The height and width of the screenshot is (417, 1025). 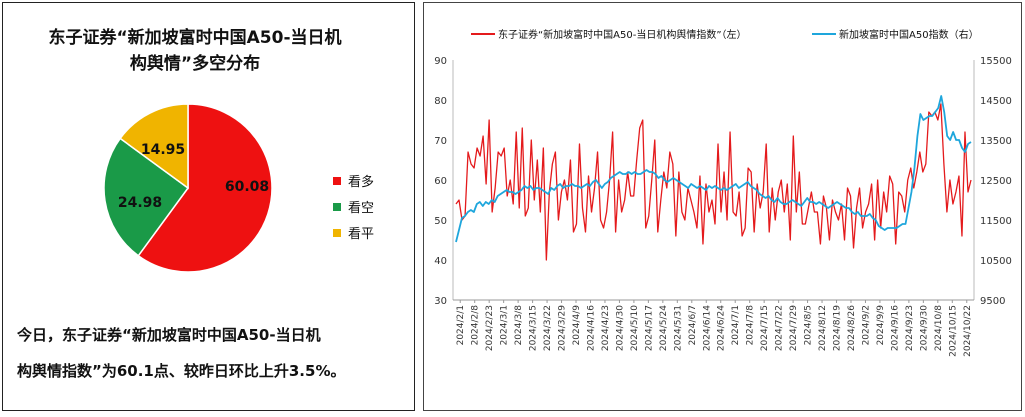 I want to click on x-tick-label: 2024/8/12, so click(x=823, y=328).